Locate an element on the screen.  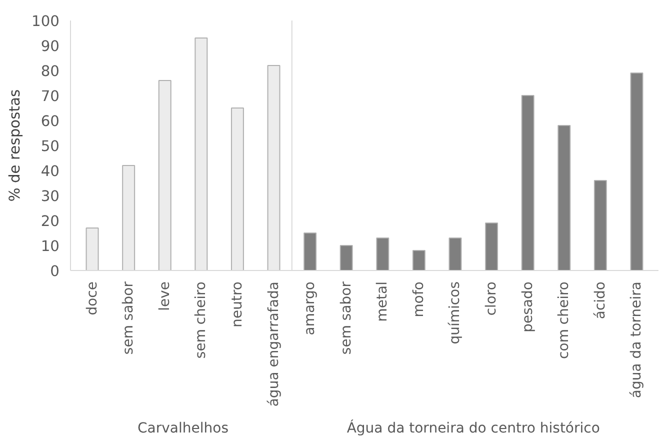
x-tick-label: neutro is located at coordinates (237, 304).